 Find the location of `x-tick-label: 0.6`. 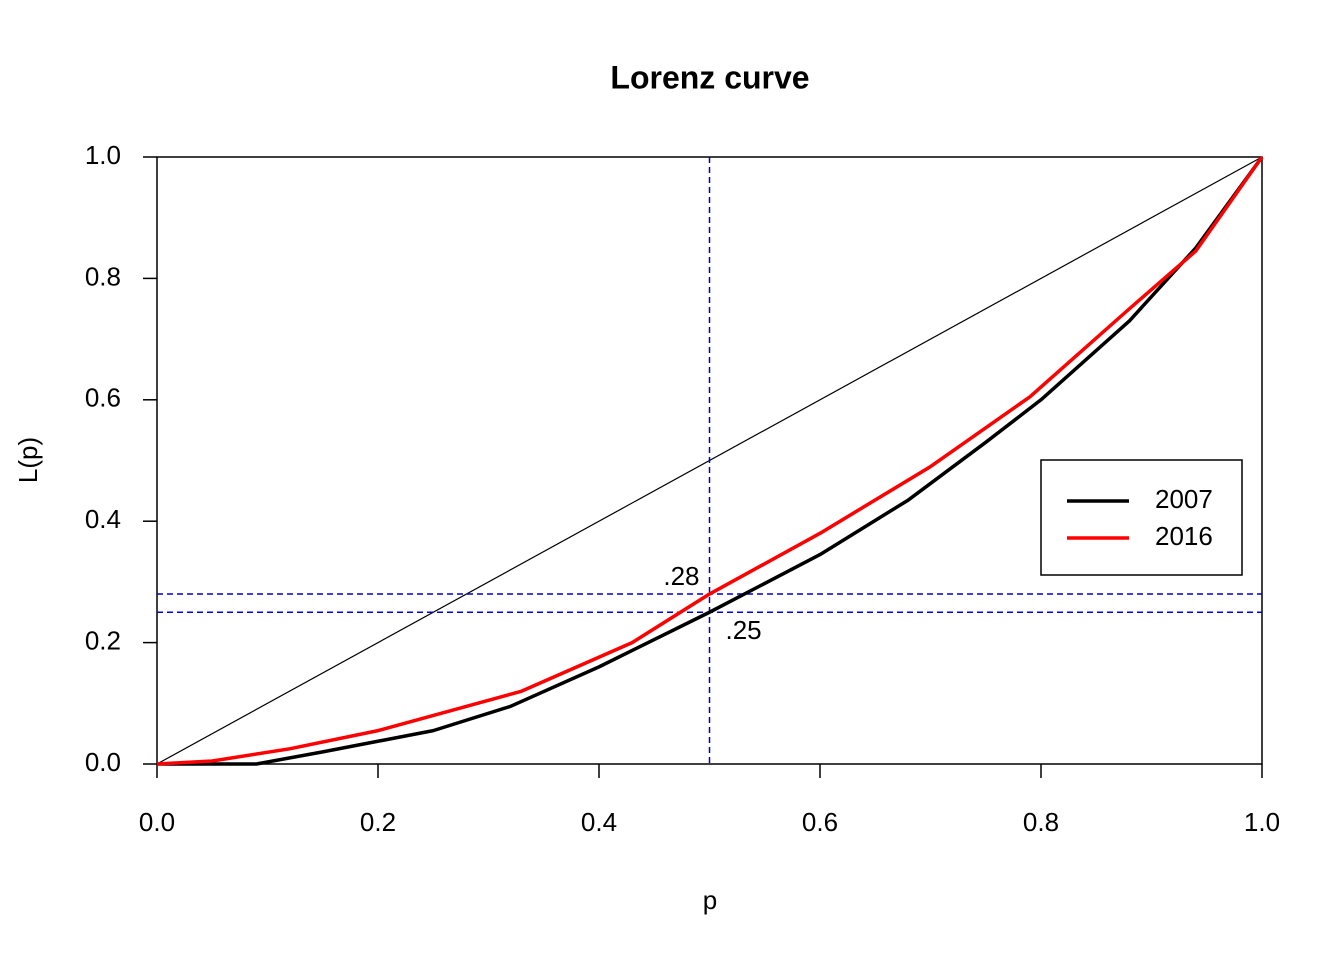

x-tick-label: 0.6 is located at coordinates (820, 822).